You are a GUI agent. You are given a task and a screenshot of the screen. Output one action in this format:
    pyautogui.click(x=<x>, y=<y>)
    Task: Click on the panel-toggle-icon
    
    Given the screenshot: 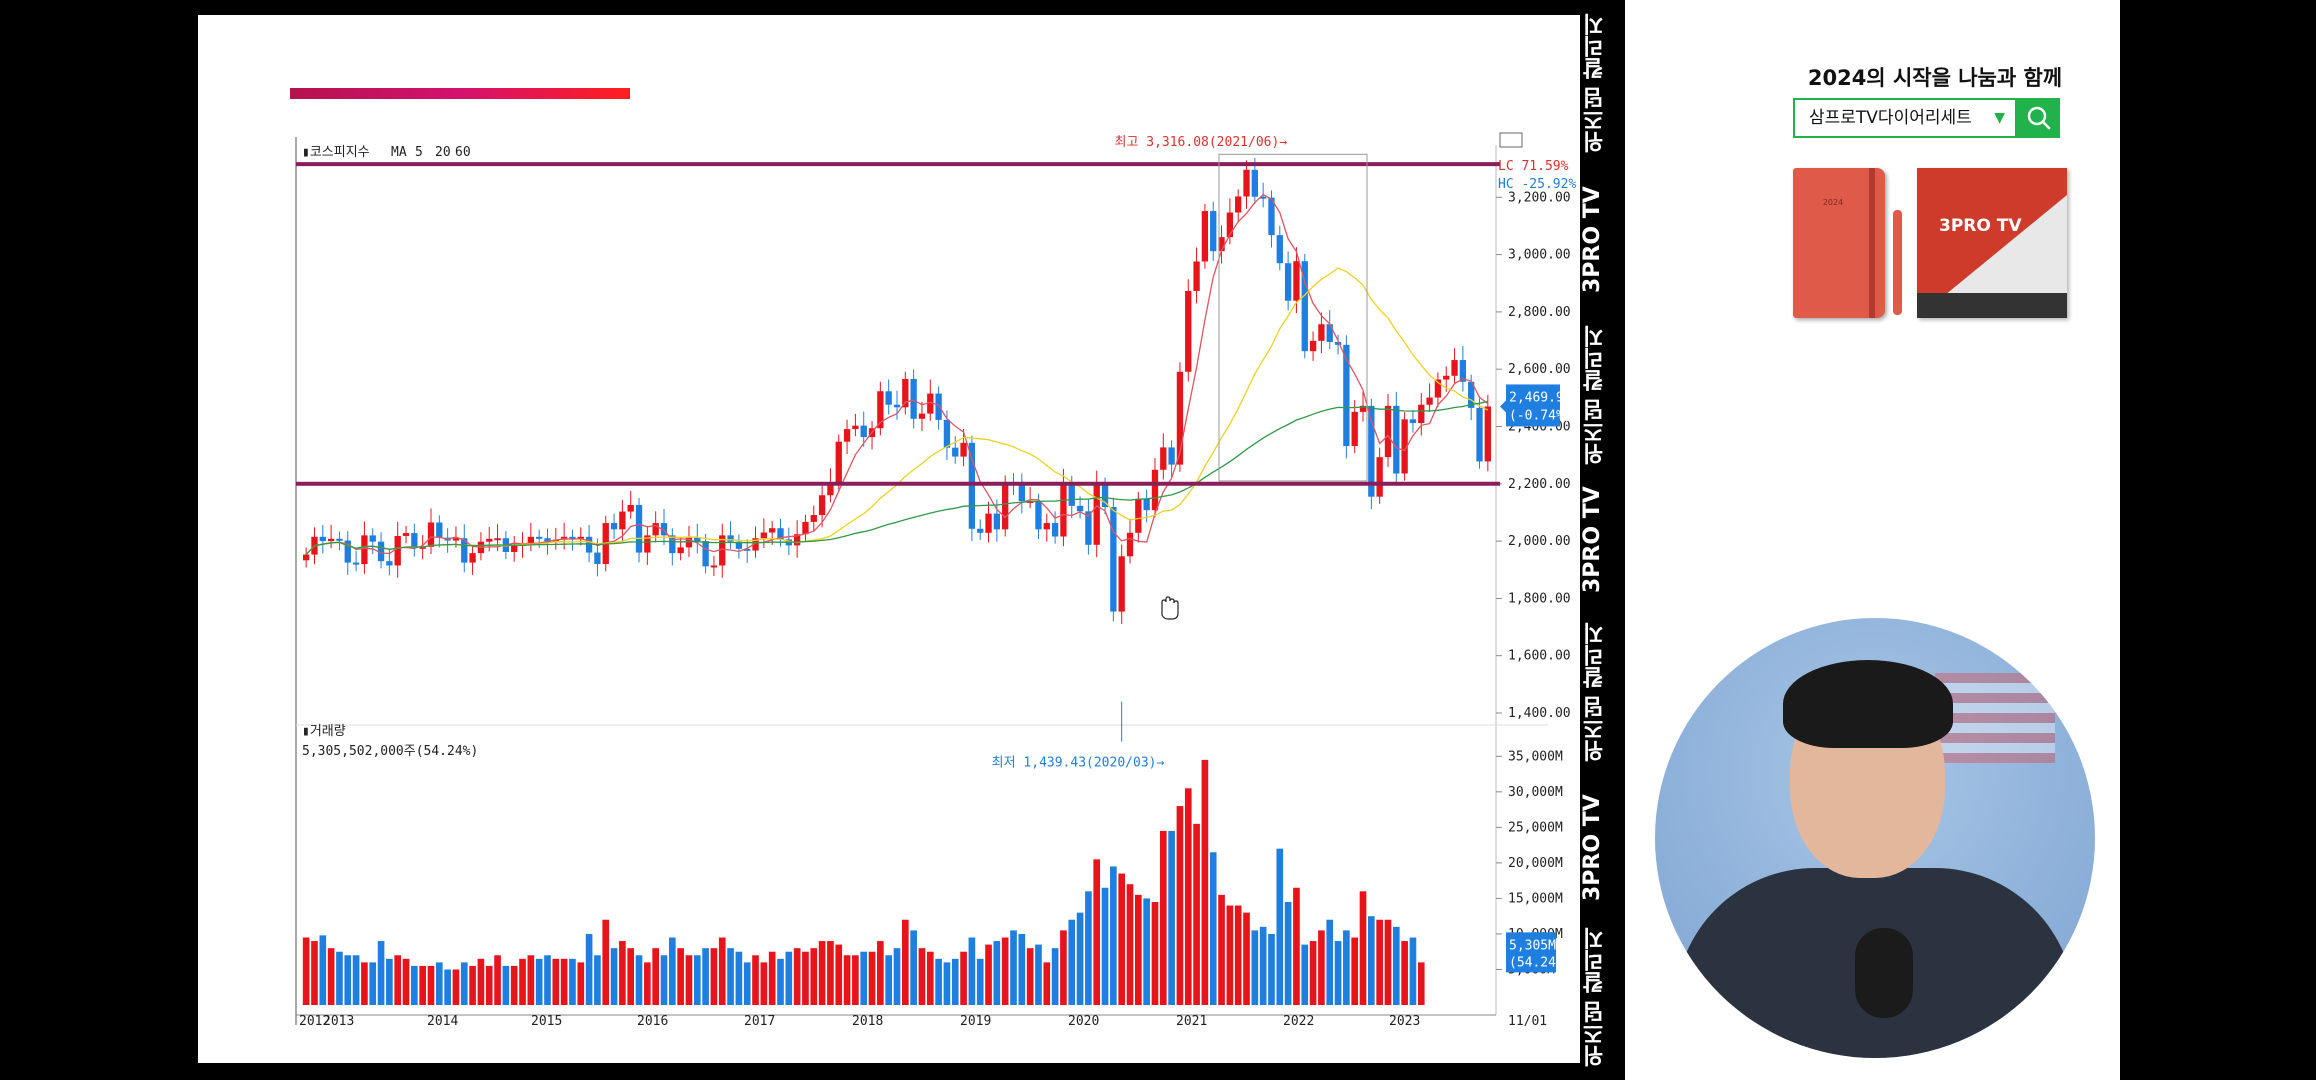 What is the action you would take?
    pyautogui.click(x=1511, y=140)
    